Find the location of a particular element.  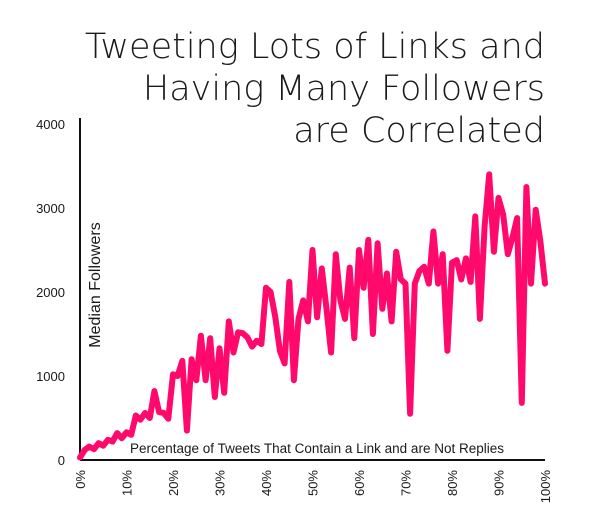

y-tick-label: 3000 is located at coordinates (50, 208).